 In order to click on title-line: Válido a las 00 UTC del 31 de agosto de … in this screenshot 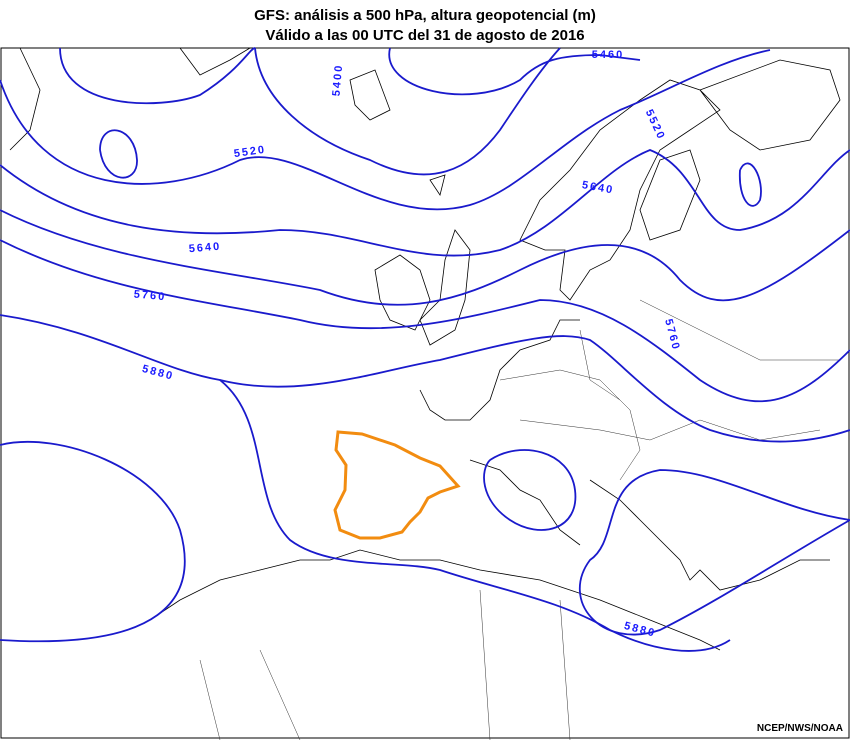, I will do `click(424, 35)`.